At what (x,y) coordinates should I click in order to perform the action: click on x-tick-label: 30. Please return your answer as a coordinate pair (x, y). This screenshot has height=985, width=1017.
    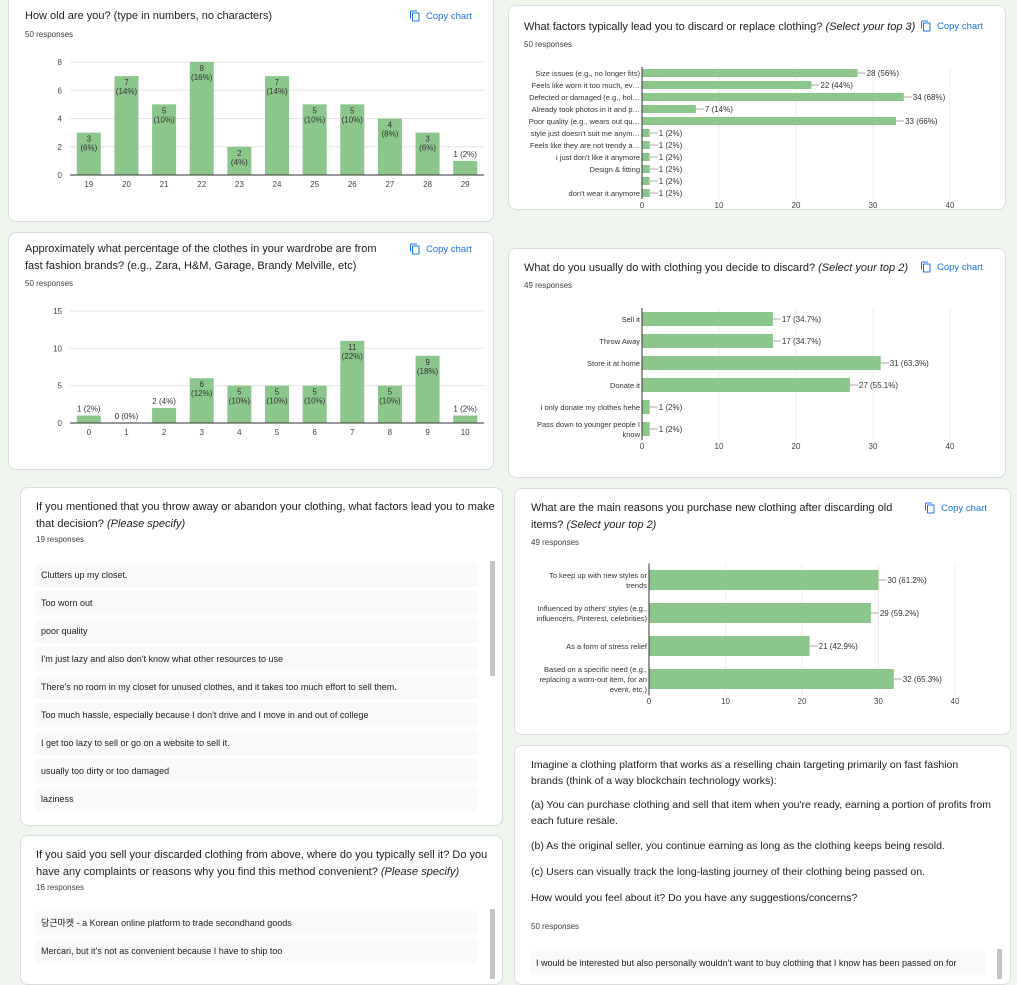
    Looking at the image, I should click on (873, 205).